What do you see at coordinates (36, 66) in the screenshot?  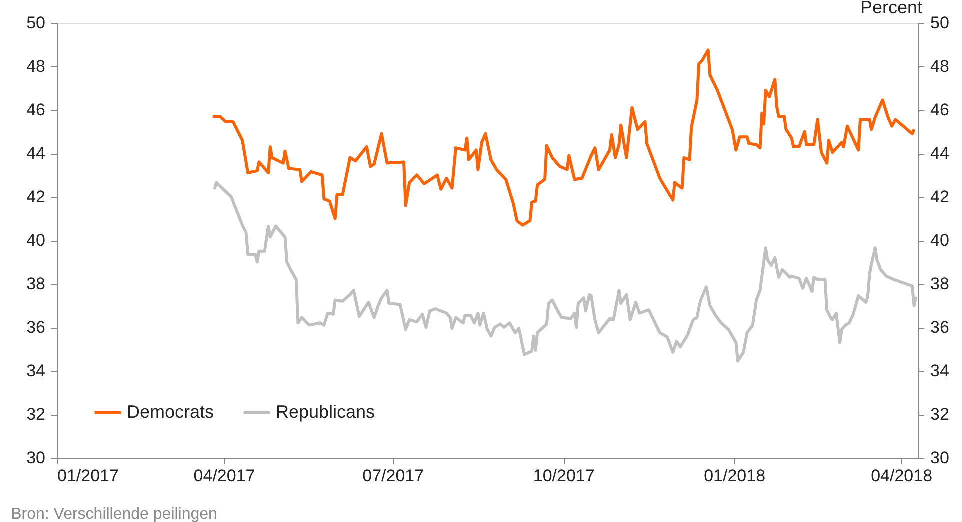 I see `y-tick-label: 48` at bounding box center [36, 66].